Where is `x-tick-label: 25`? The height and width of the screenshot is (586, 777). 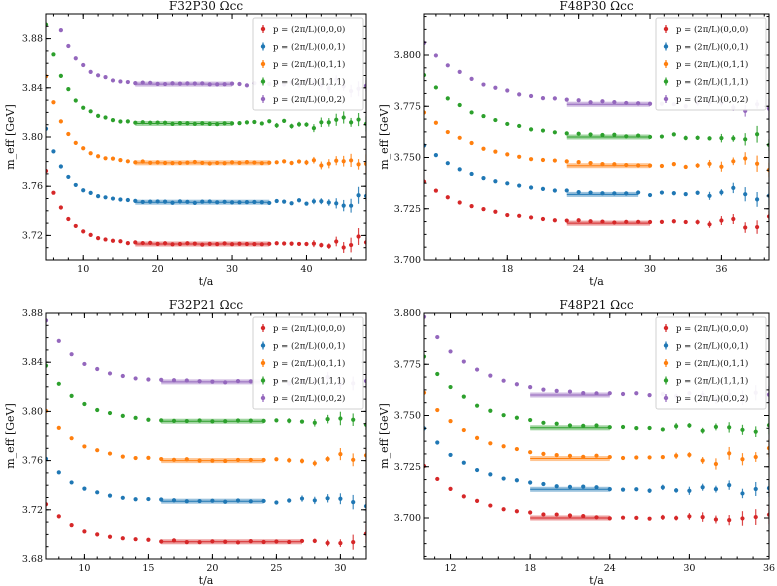
x-tick-label: 25 is located at coordinates (276, 568).